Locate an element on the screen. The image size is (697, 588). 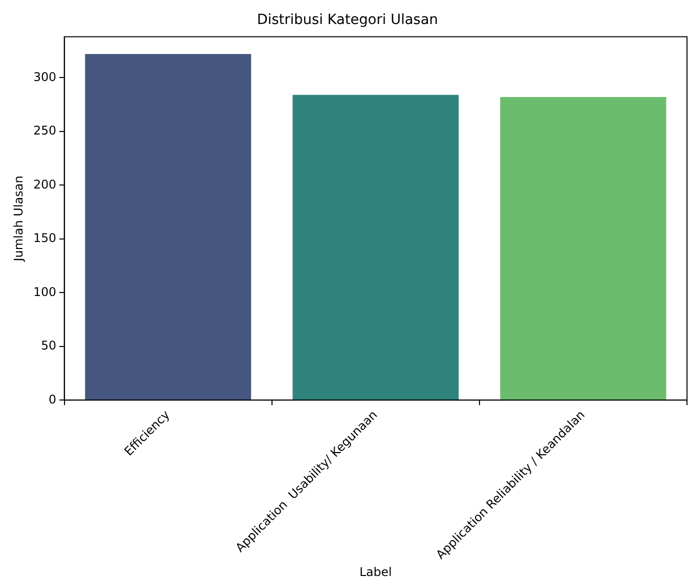
chart-title: Distribusi Kategori Ulasan is located at coordinates (347, 20).